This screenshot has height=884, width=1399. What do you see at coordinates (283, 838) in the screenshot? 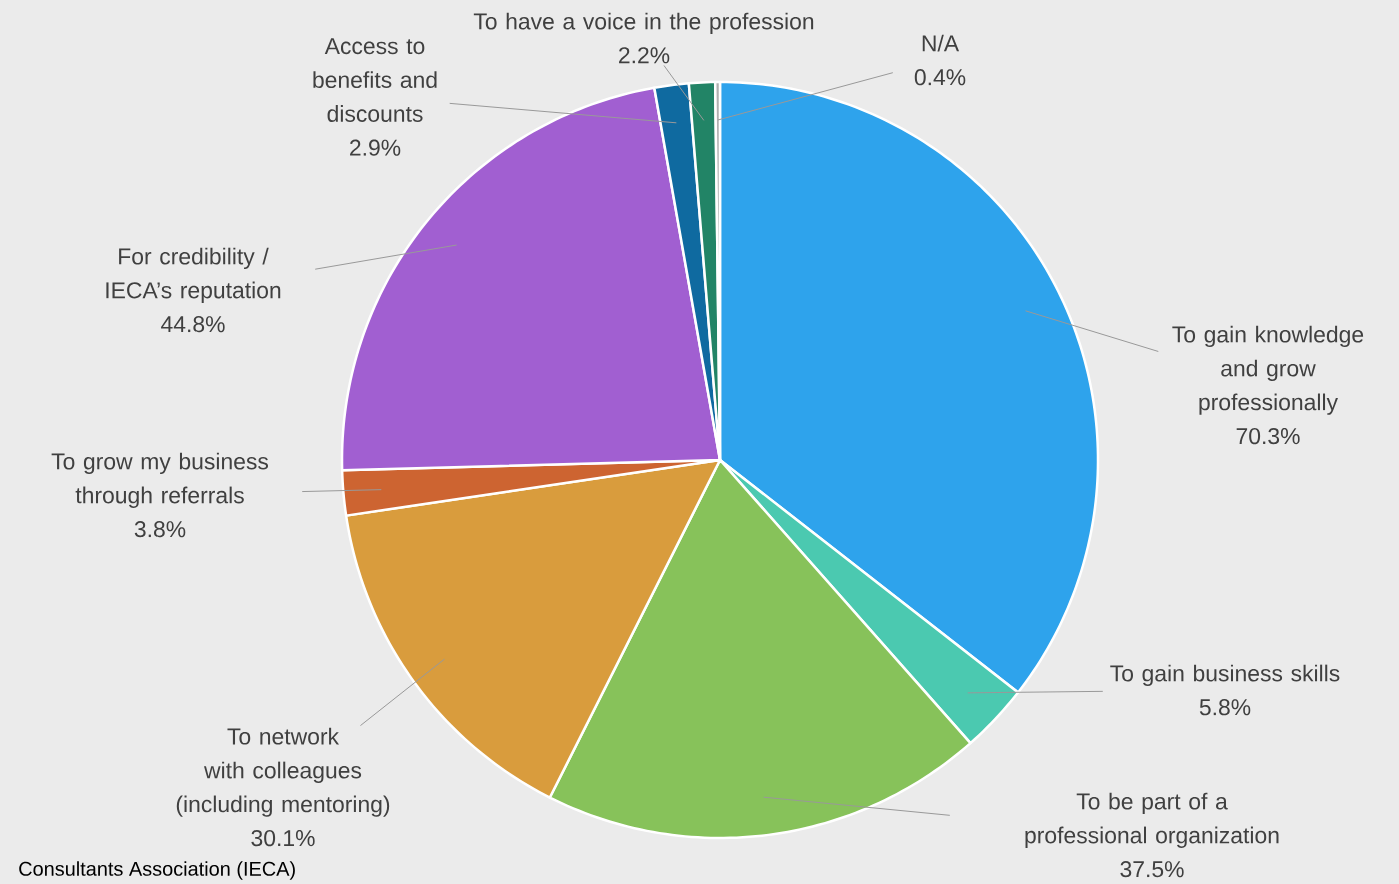
I see `data-label: 30.1%` at bounding box center [283, 838].